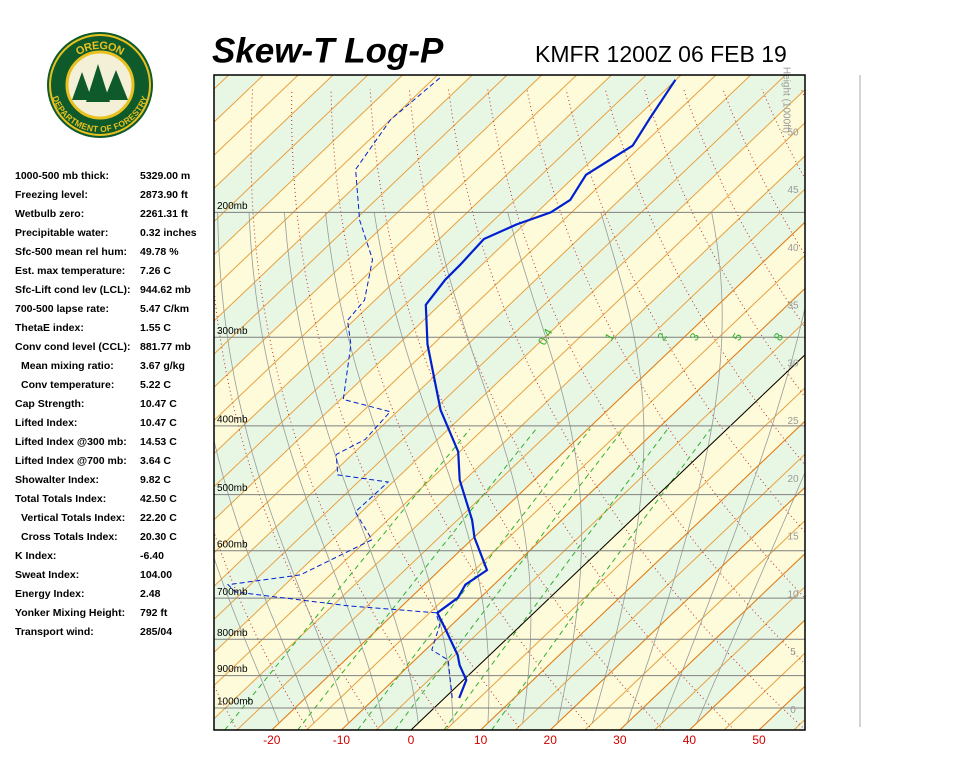 This screenshot has height=768, width=960. I want to click on x-tick-label: 10, so click(481, 740).